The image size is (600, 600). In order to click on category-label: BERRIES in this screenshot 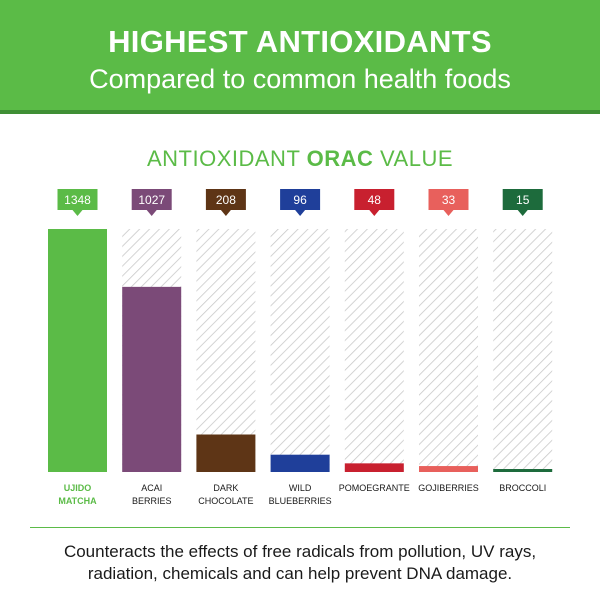, I will do `click(152, 501)`.